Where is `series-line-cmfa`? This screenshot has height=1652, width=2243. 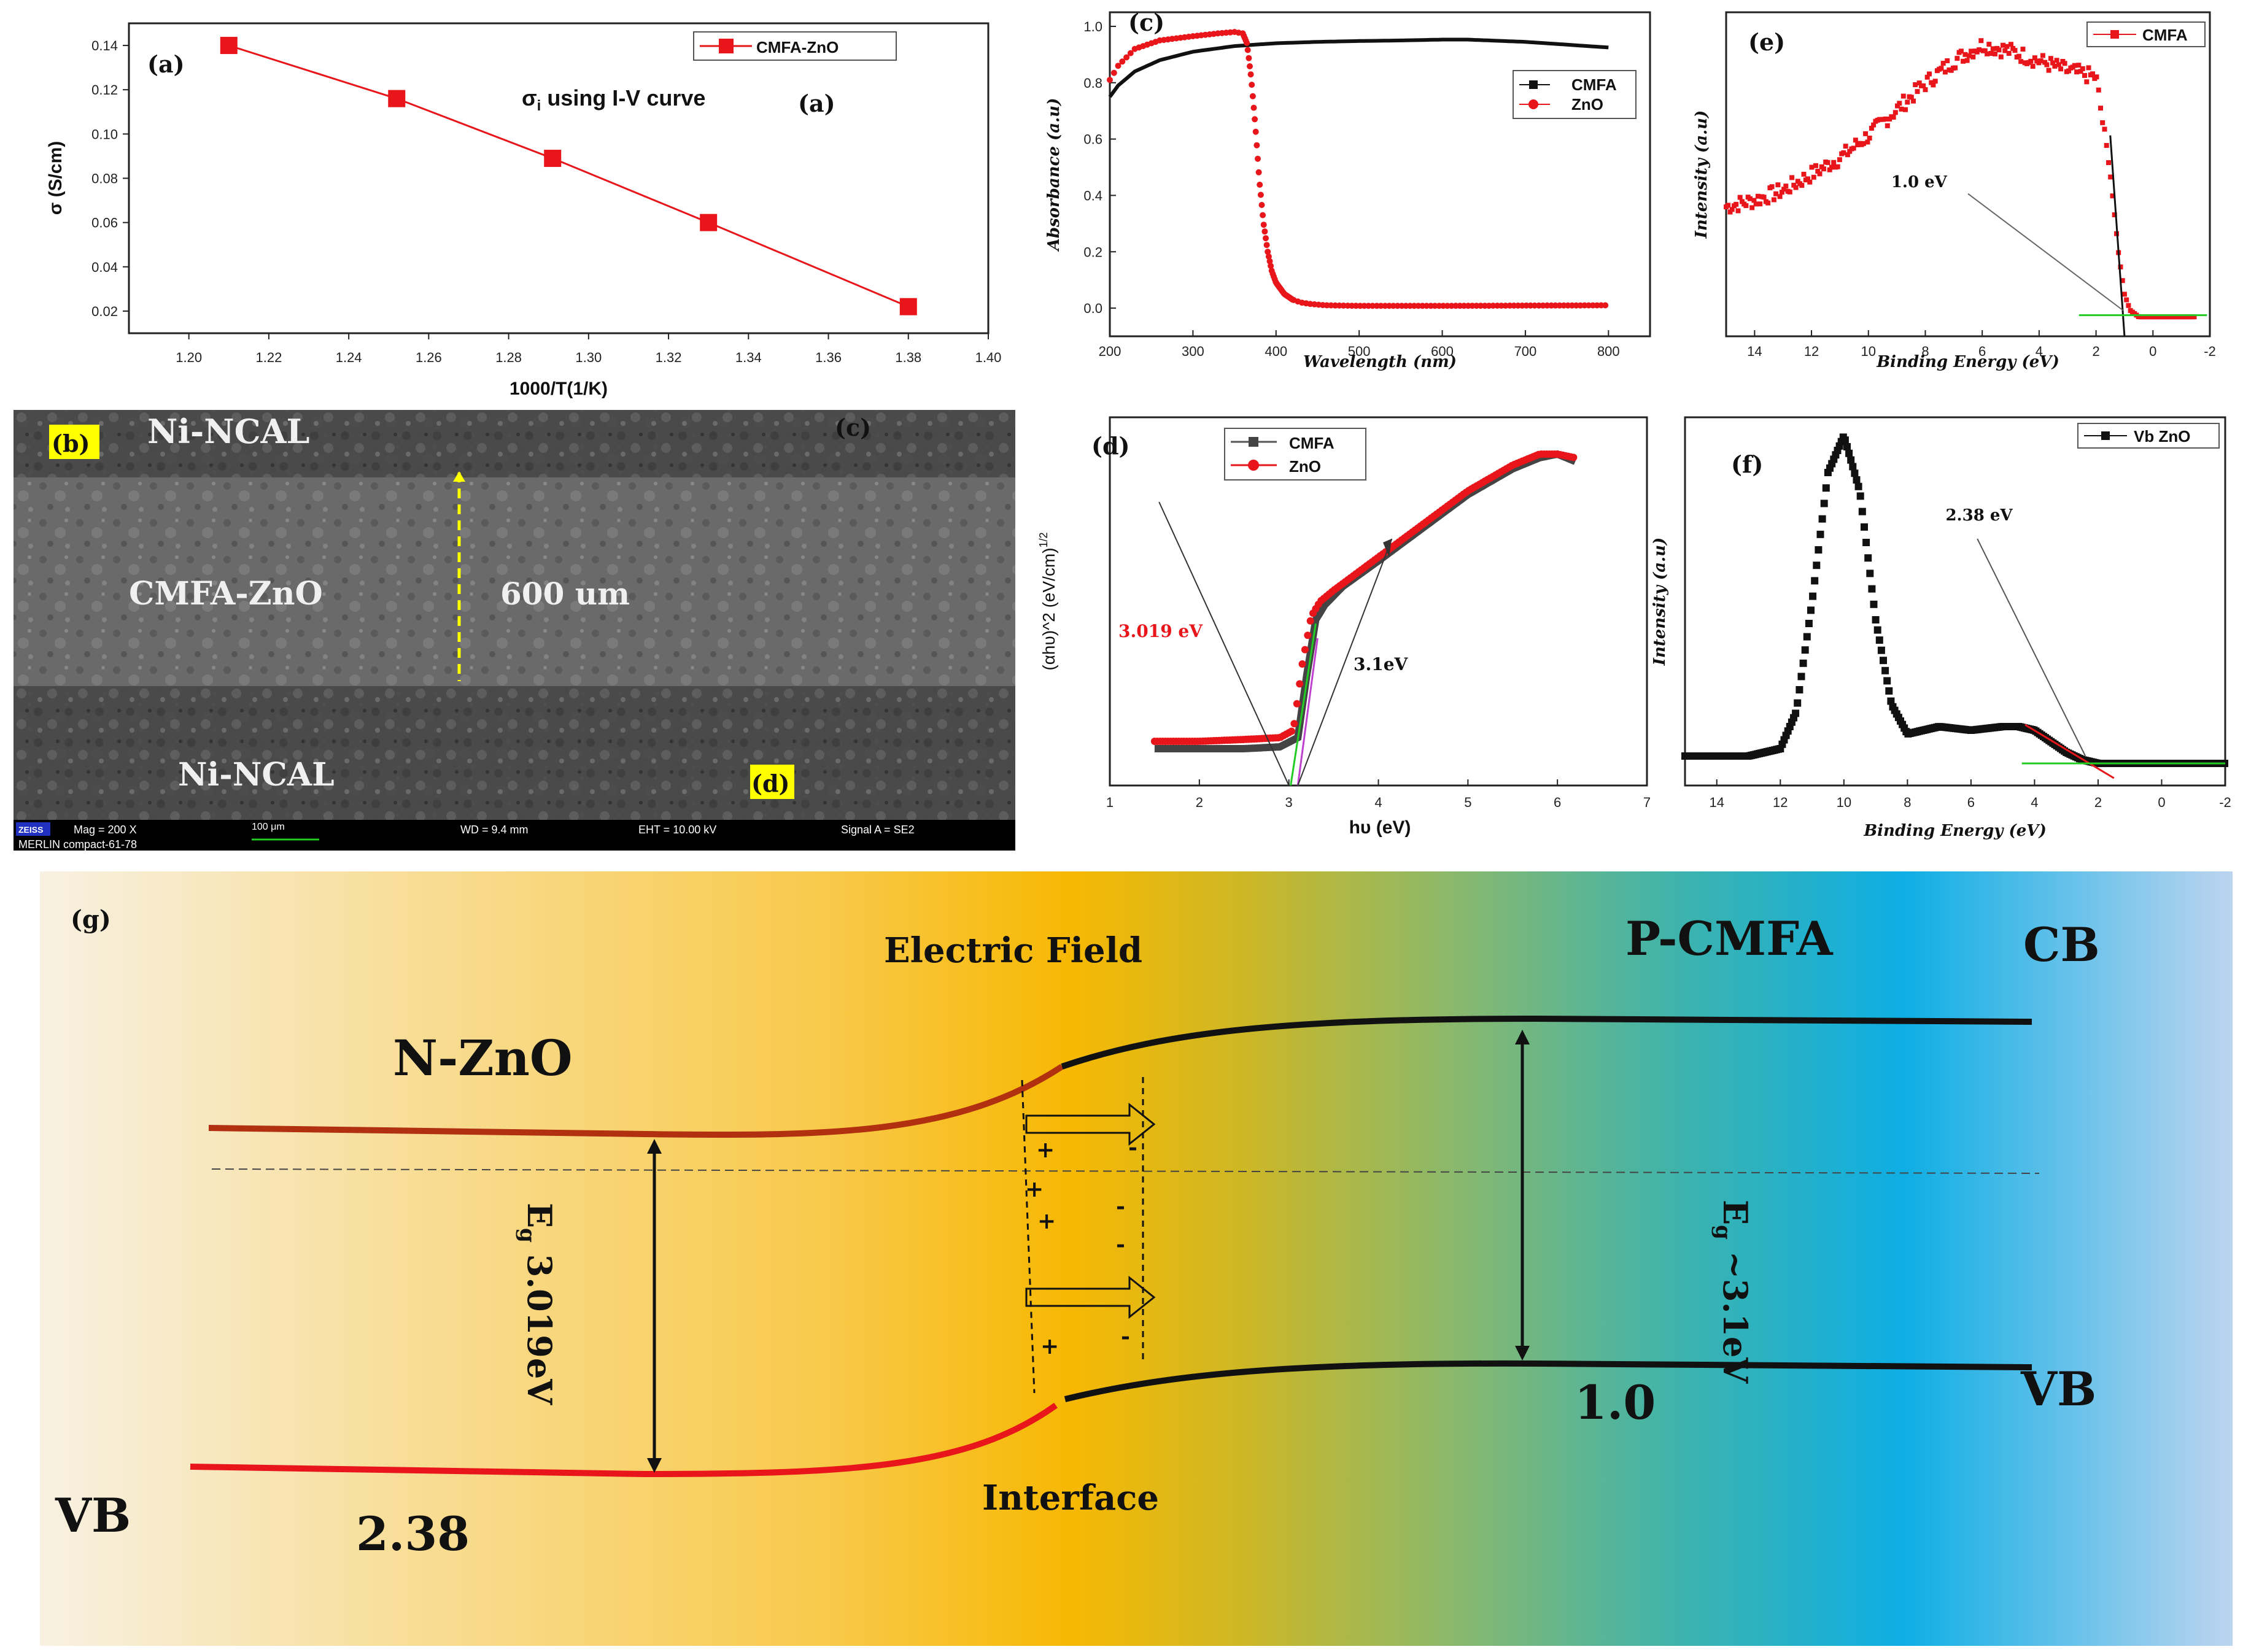
series-line-cmfa is located at coordinates (1366, 601).